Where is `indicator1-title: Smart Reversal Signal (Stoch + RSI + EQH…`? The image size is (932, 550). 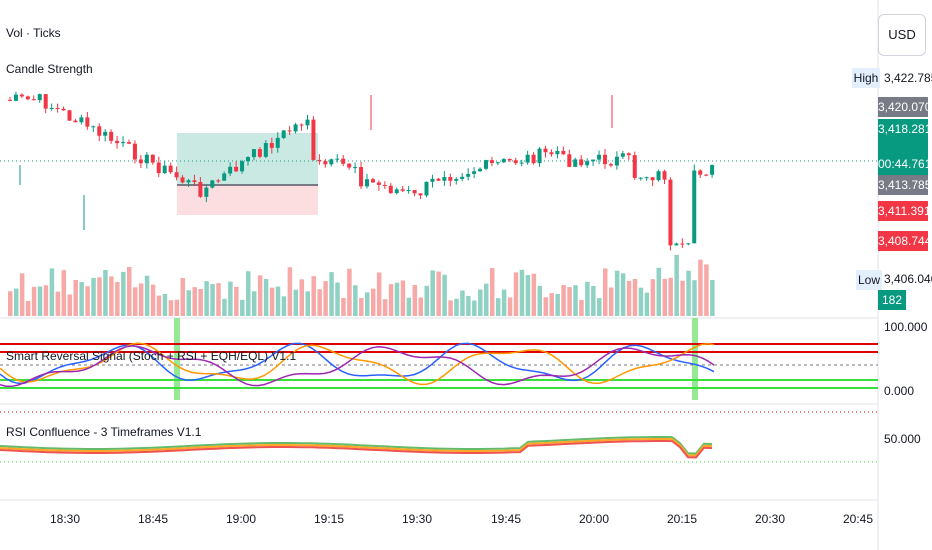
indicator1-title: Smart Reversal Signal (Stoch + RSI + EQH… is located at coordinates (151, 356).